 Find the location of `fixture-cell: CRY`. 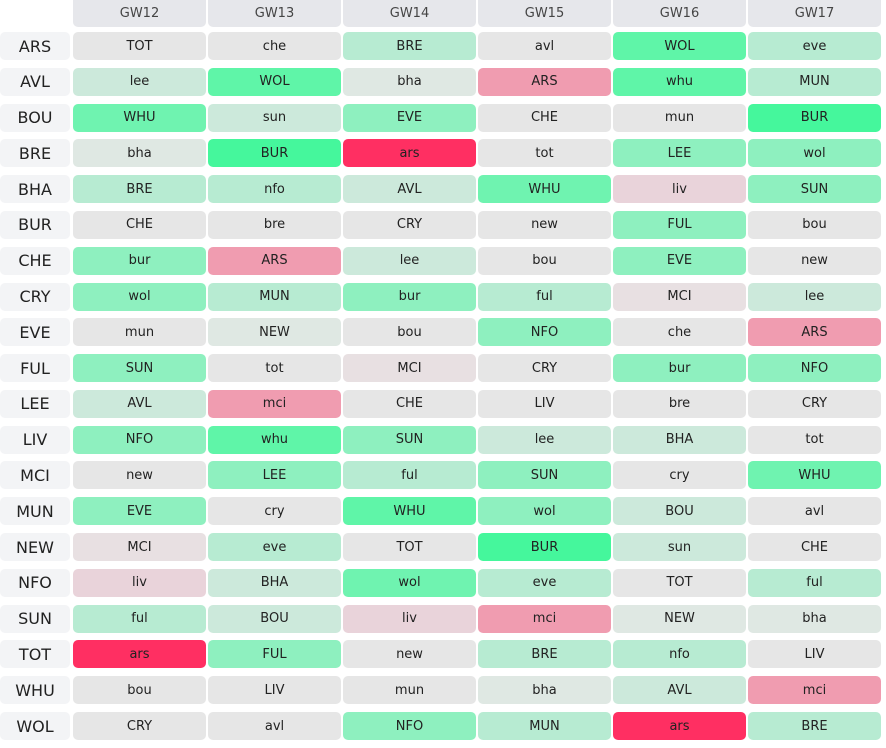

fixture-cell: CRY is located at coordinates (409, 224).